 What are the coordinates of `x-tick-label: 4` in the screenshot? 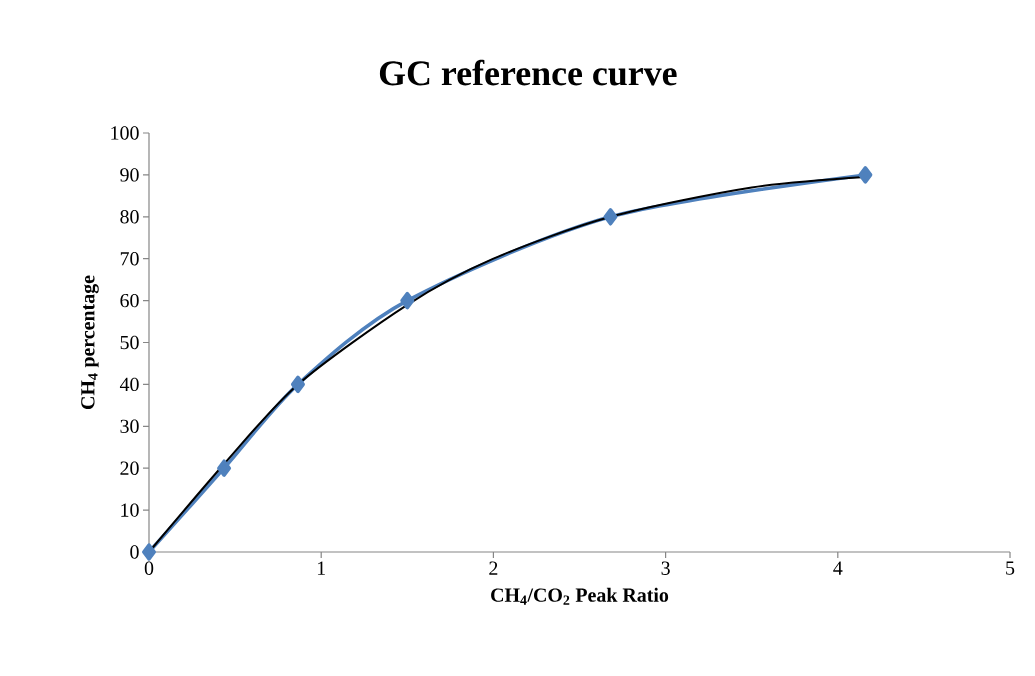 It's located at (838, 568).